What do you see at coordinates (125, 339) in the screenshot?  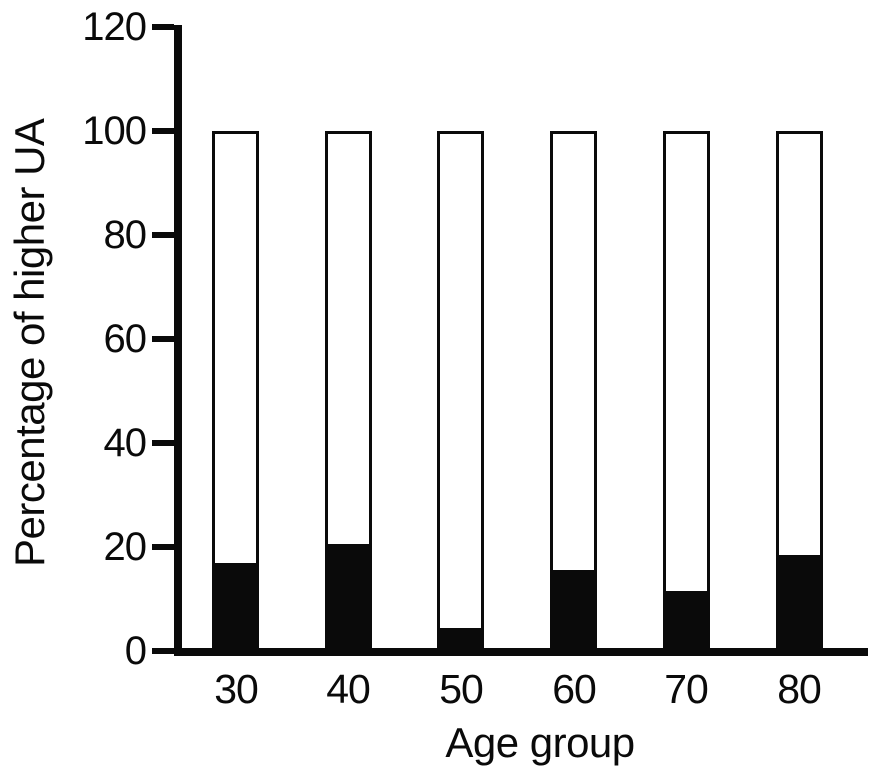 I see `y-tick-label: 60` at bounding box center [125, 339].